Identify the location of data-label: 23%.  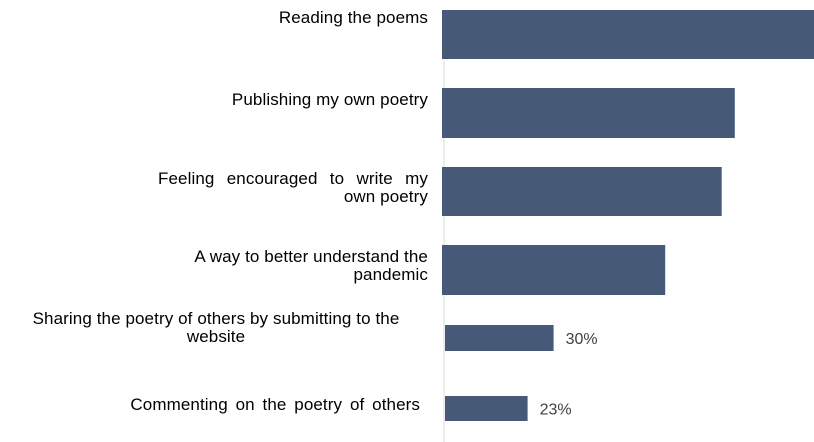
(556, 410).